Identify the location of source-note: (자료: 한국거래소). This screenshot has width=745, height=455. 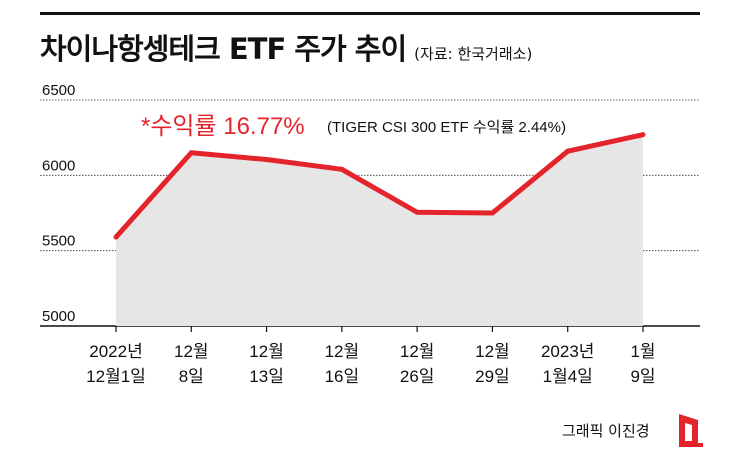
(473, 54).